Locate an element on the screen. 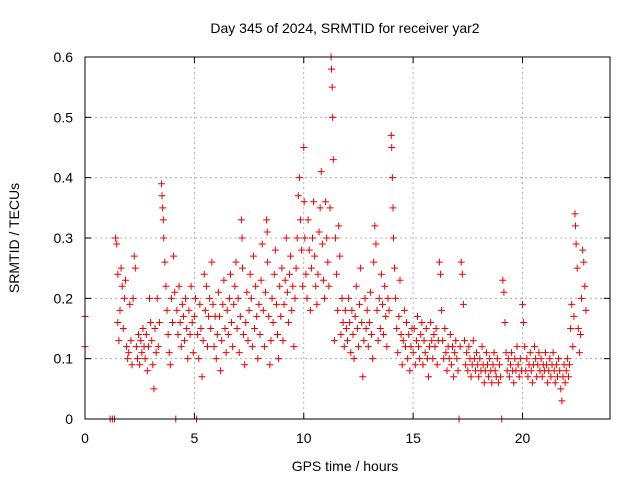  y-tick-label: 0.1 is located at coordinates (64, 359).